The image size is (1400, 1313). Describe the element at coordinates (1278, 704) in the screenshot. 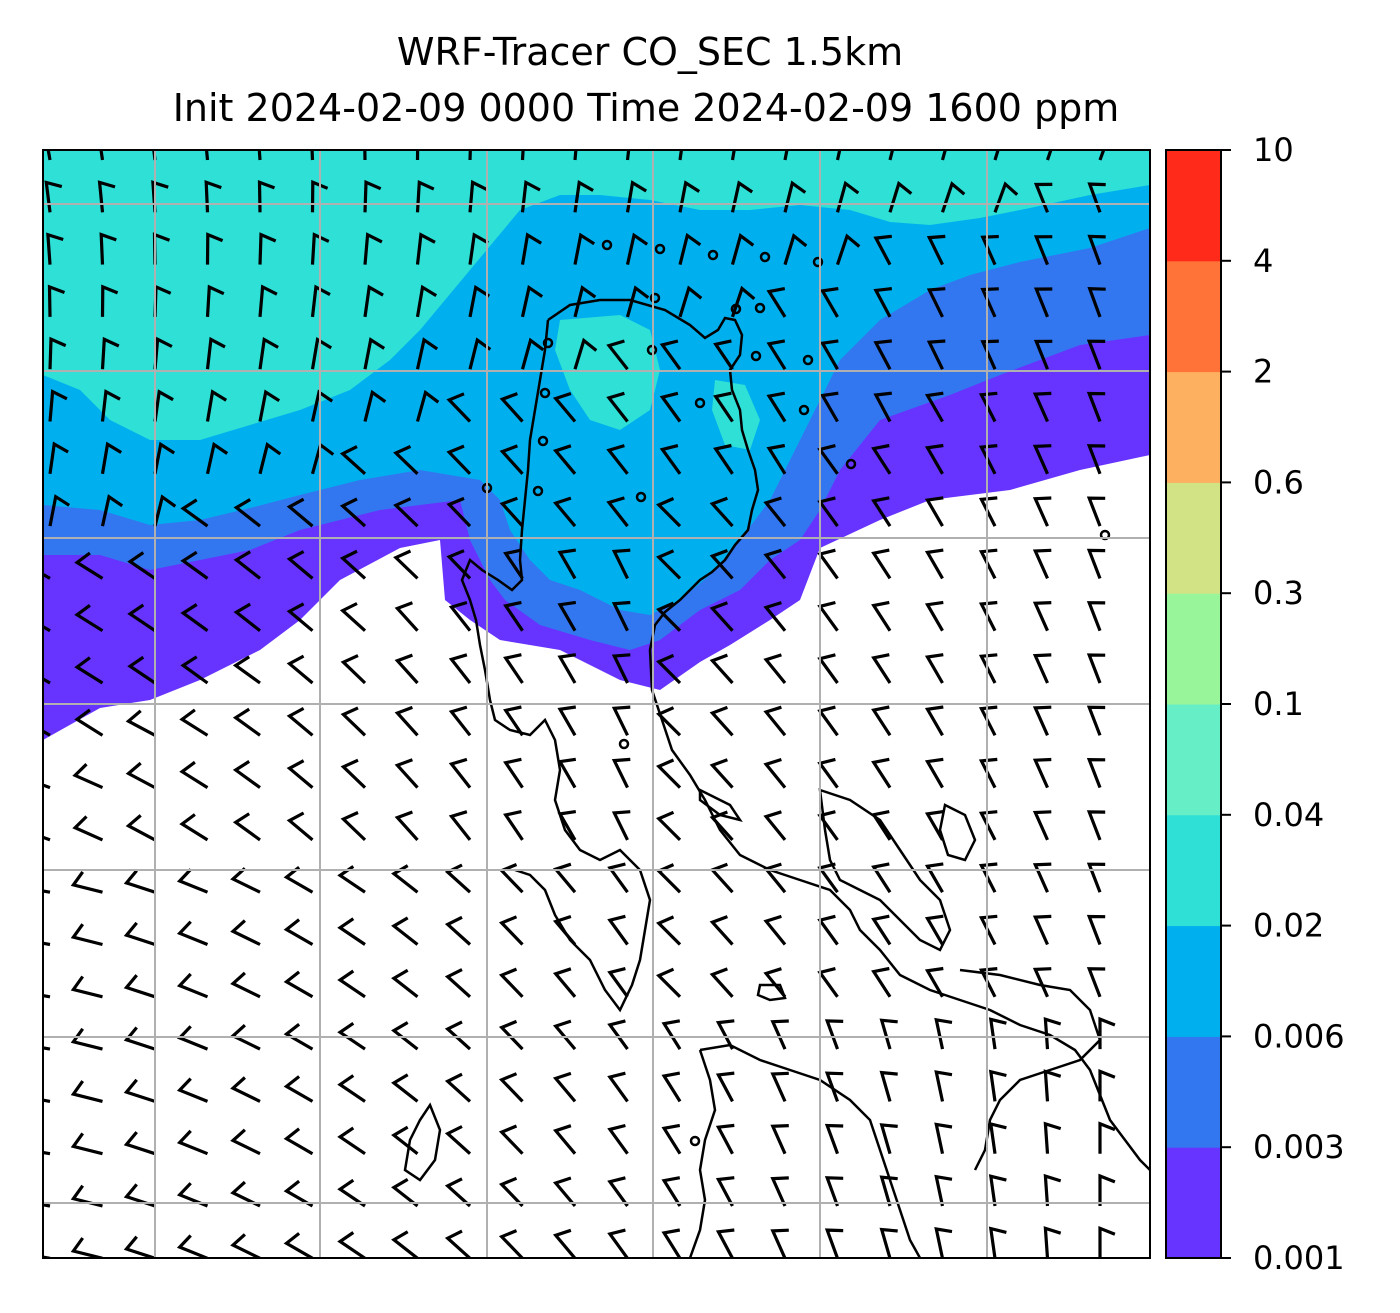

I see `colorbar-tick-label: 0.1` at that location.